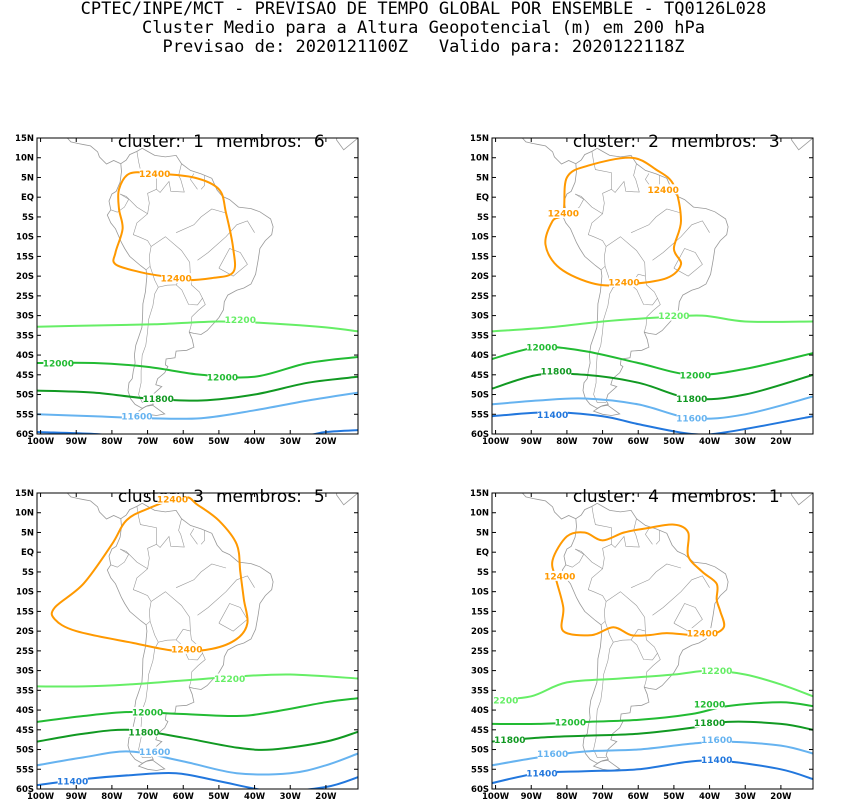 The width and height of the screenshot is (847, 803). What do you see at coordinates (480, 731) in the screenshot?
I see `latitude-tick-label: 45S` at bounding box center [480, 731].